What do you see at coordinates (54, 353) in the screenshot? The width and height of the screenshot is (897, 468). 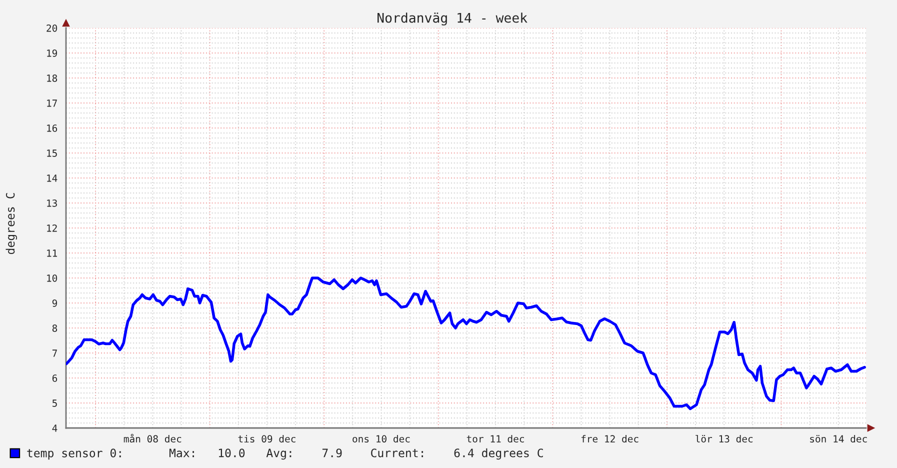 I see `y-tick-label: 7` at bounding box center [54, 353].